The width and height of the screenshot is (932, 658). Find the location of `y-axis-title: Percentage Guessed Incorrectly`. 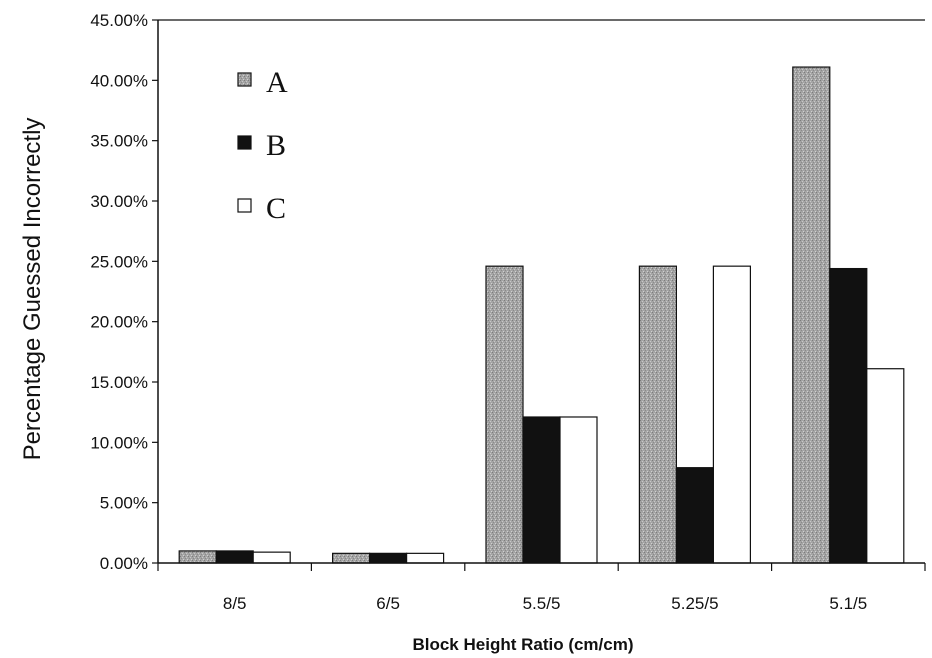

y-axis-title: Percentage Guessed Incorrectly is located at coordinates (32, 289).